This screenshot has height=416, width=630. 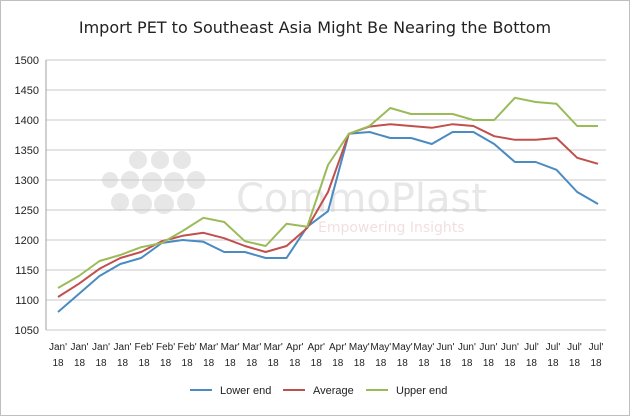 I want to click on legend: Lower end Average Upper end, so click(x=318, y=391).